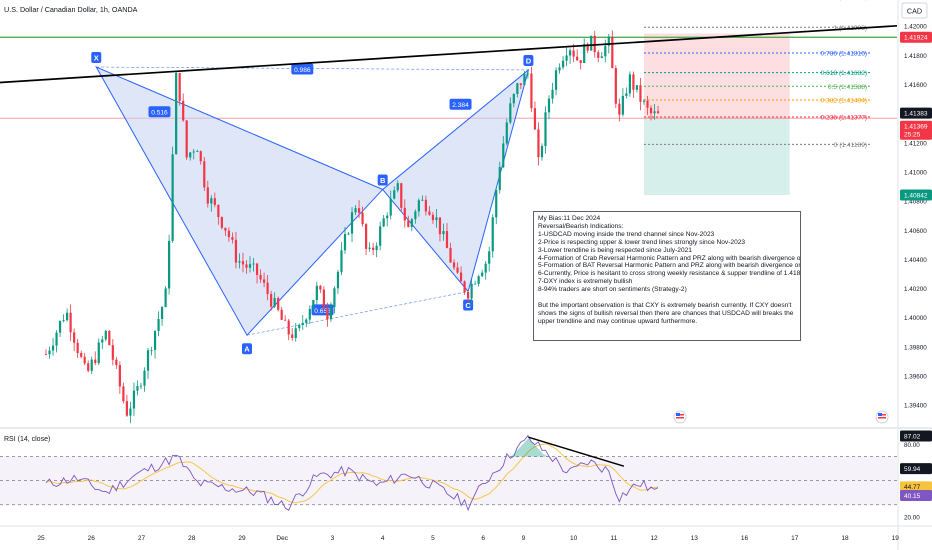  Describe the element at coordinates (915, 202) in the screenshot. I see `price-tick-label: 1.40800` at that location.